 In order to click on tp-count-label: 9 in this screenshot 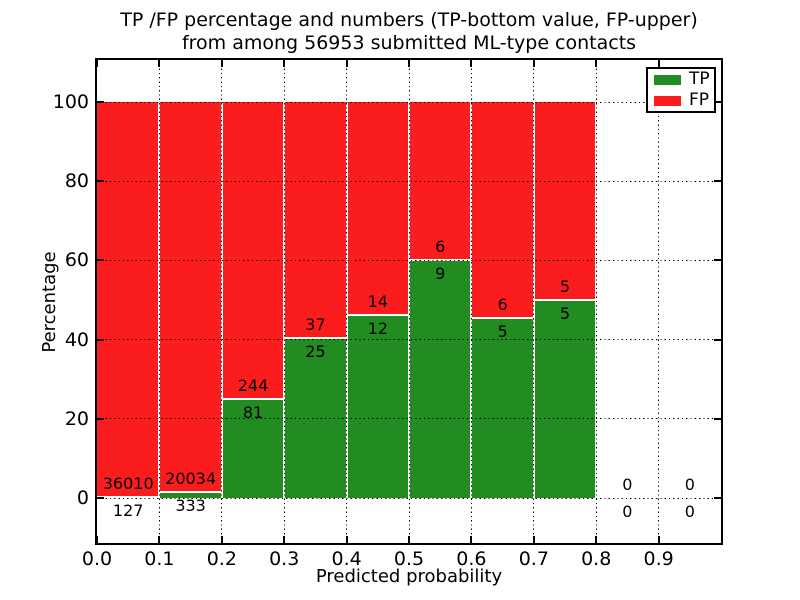, I will do `click(440, 274)`.